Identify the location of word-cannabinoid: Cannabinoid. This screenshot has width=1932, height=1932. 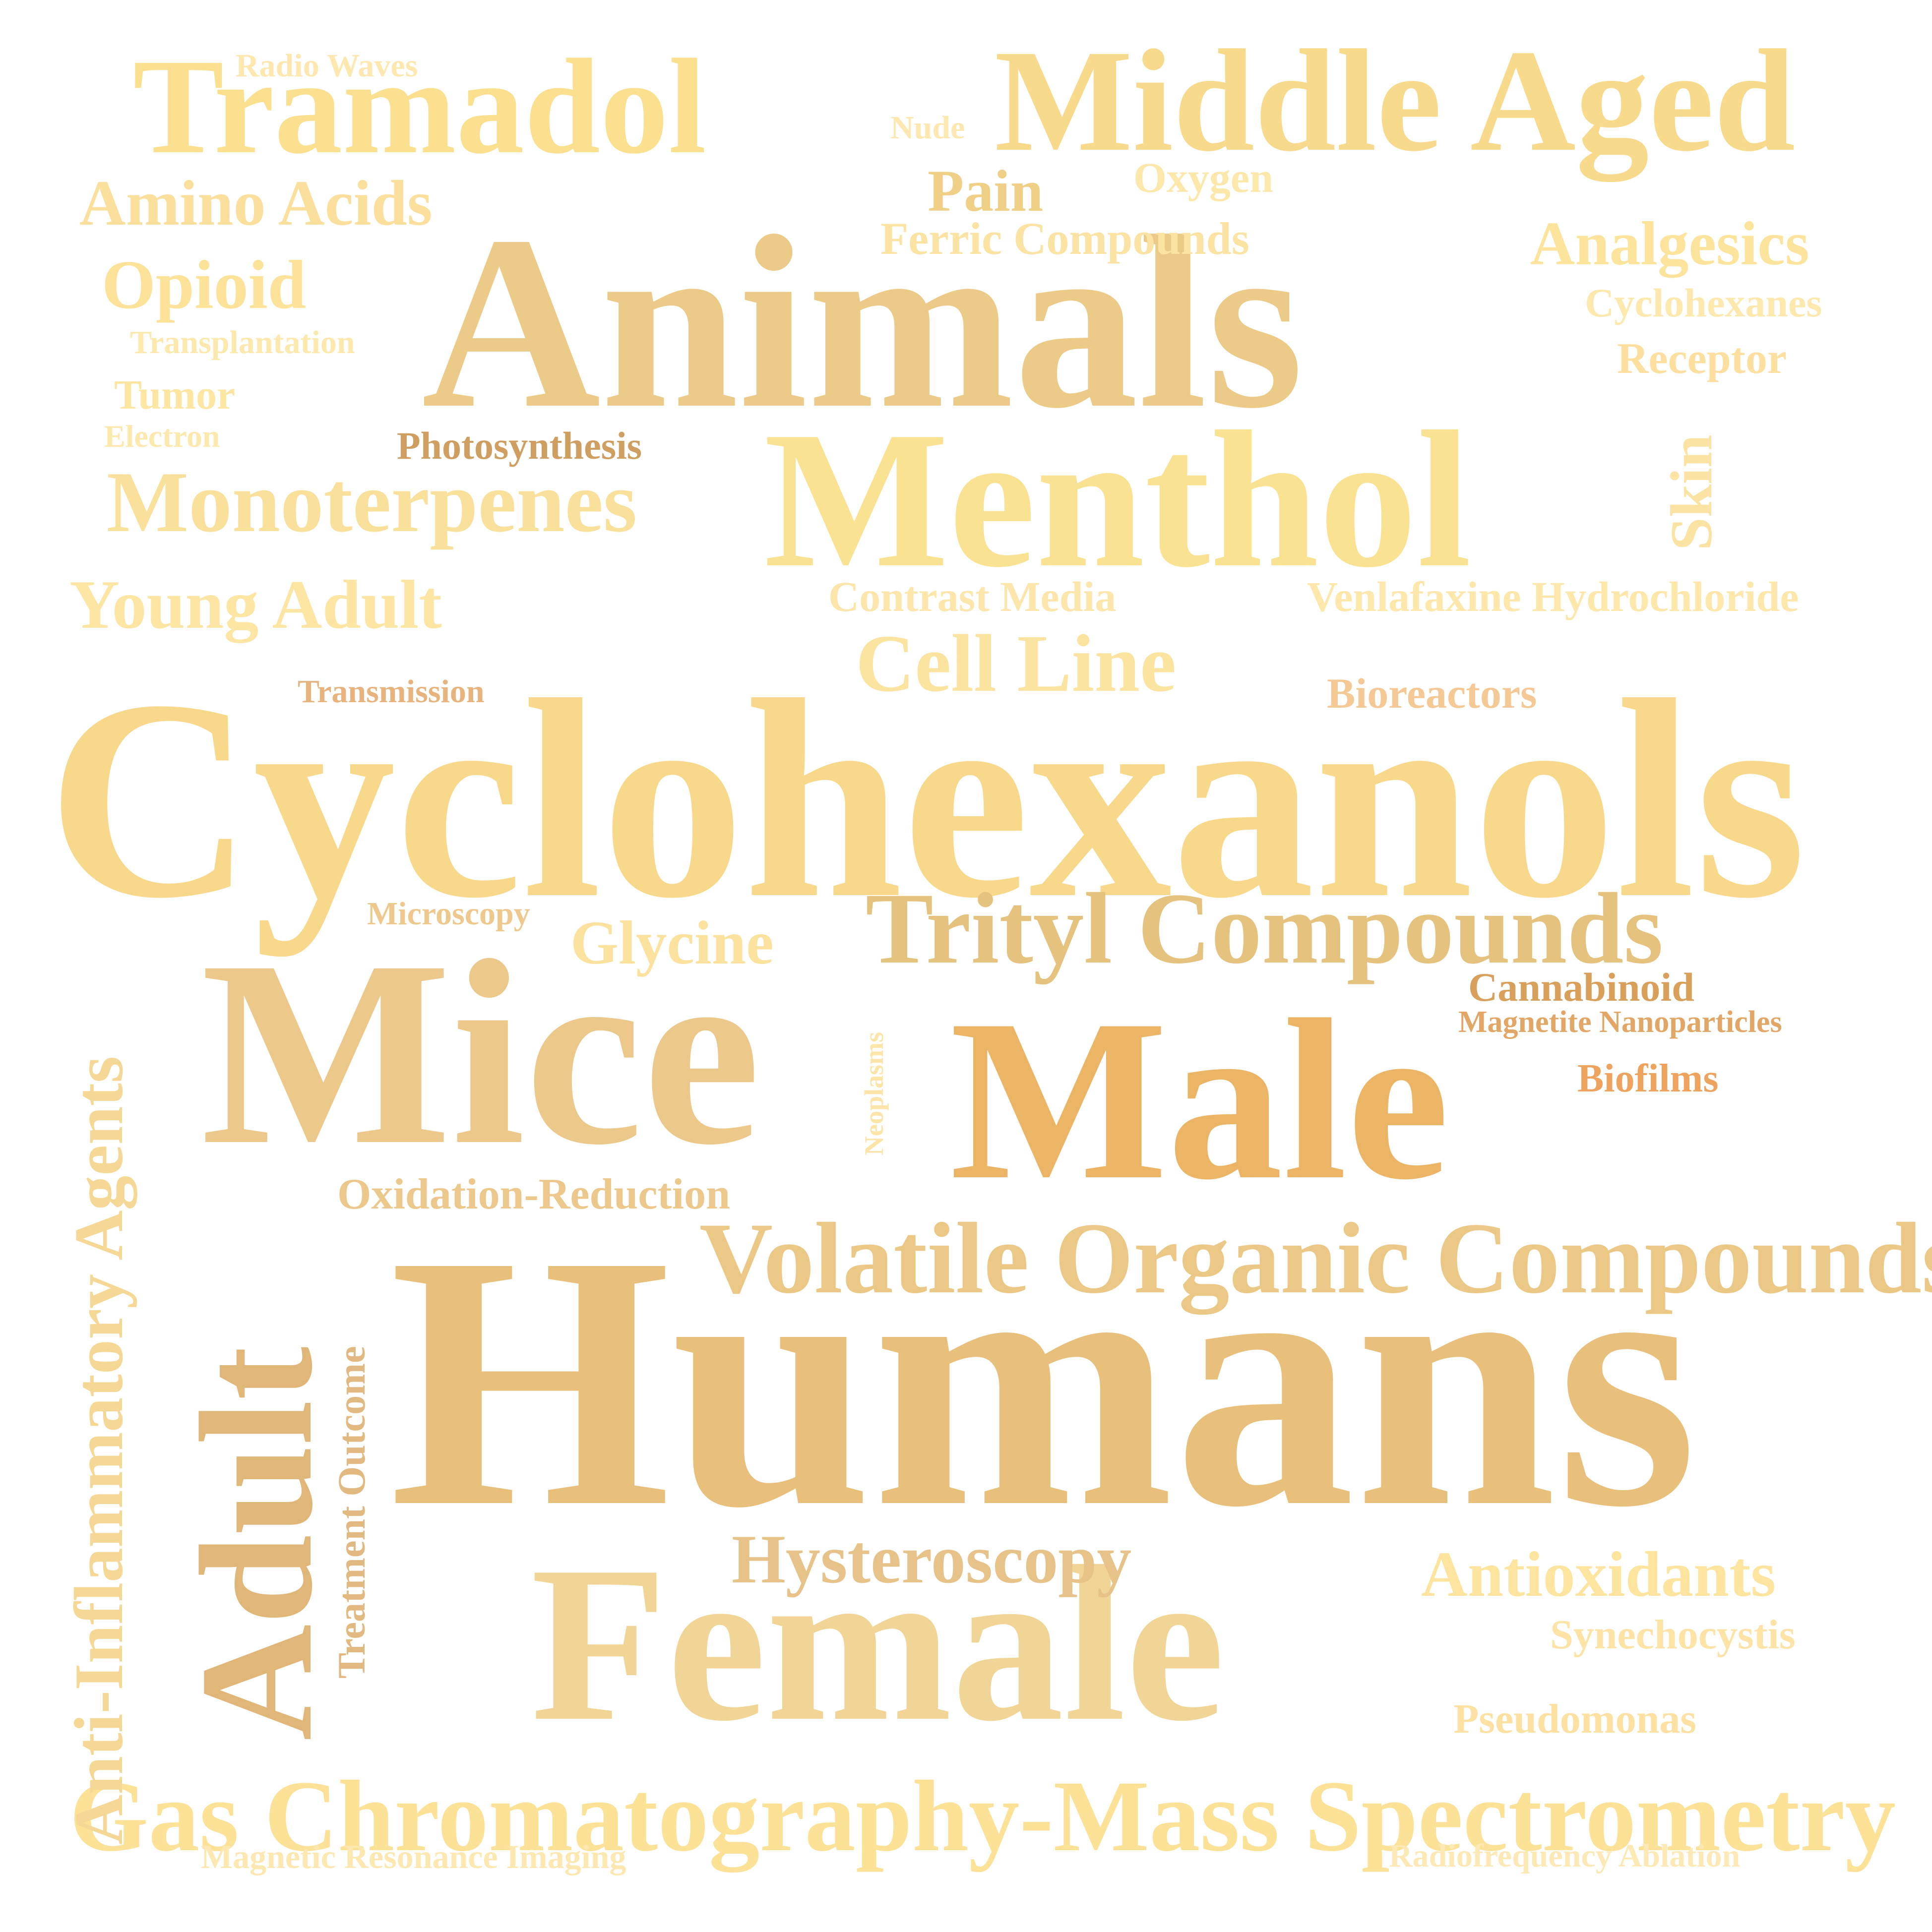
(1581, 987).